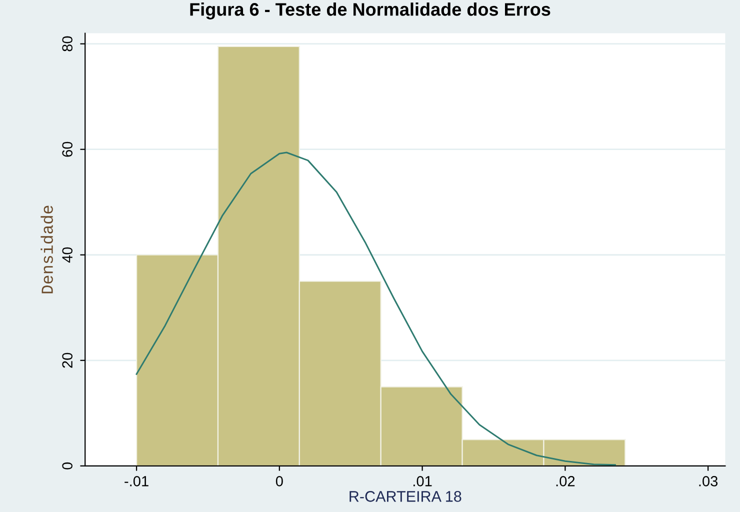 Image resolution: width=740 pixels, height=512 pixels. Describe the element at coordinates (279, 481) in the screenshot. I see `x-tick-label: 0` at that location.